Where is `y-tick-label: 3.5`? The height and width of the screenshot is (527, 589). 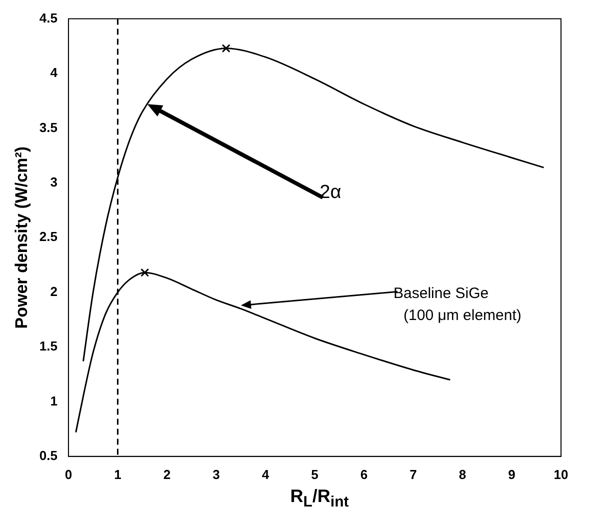 y-tick-label: 3.5 is located at coordinates (48, 127).